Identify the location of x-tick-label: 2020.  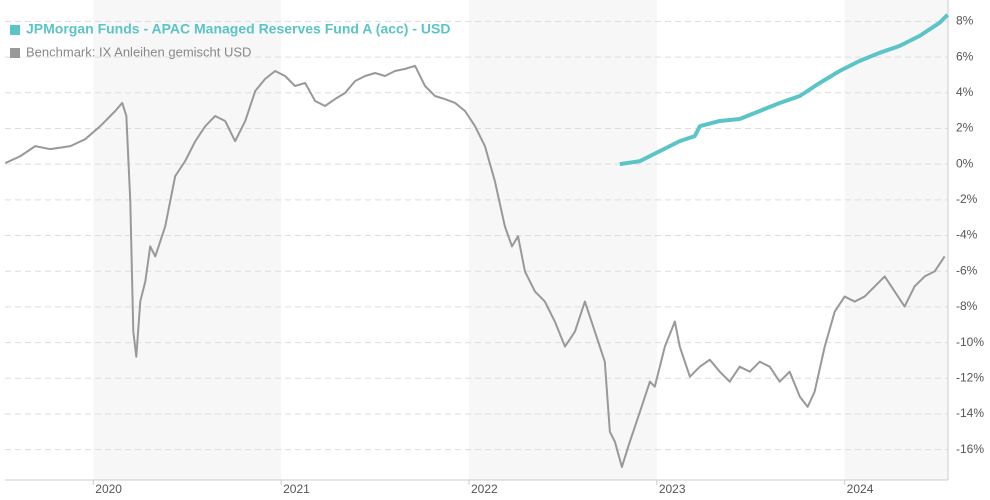
(108, 489).